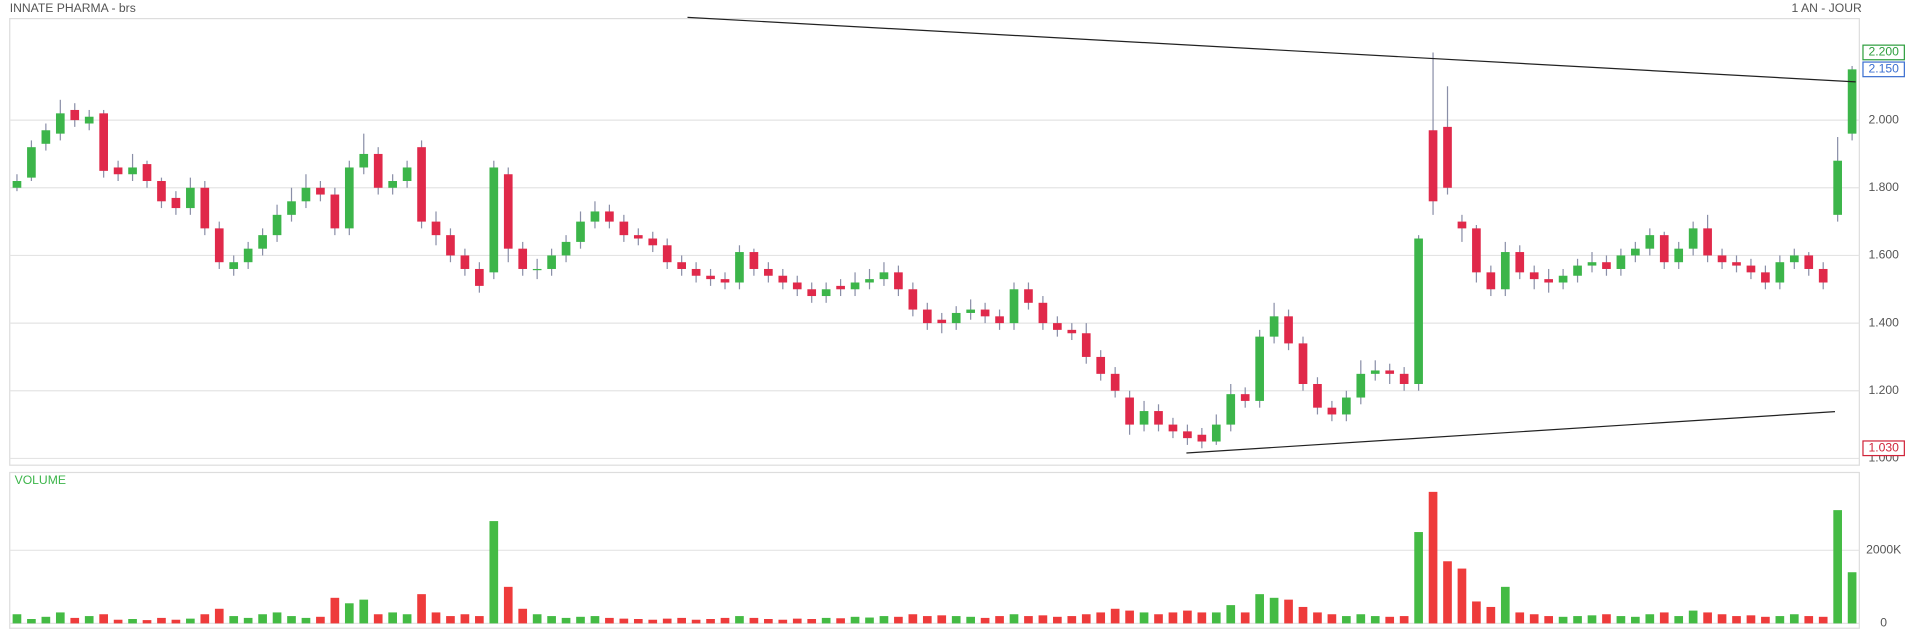 This screenshot has width=1908, height=642. I want to click on price-marker-label: 1.030, so click(1883, 447).